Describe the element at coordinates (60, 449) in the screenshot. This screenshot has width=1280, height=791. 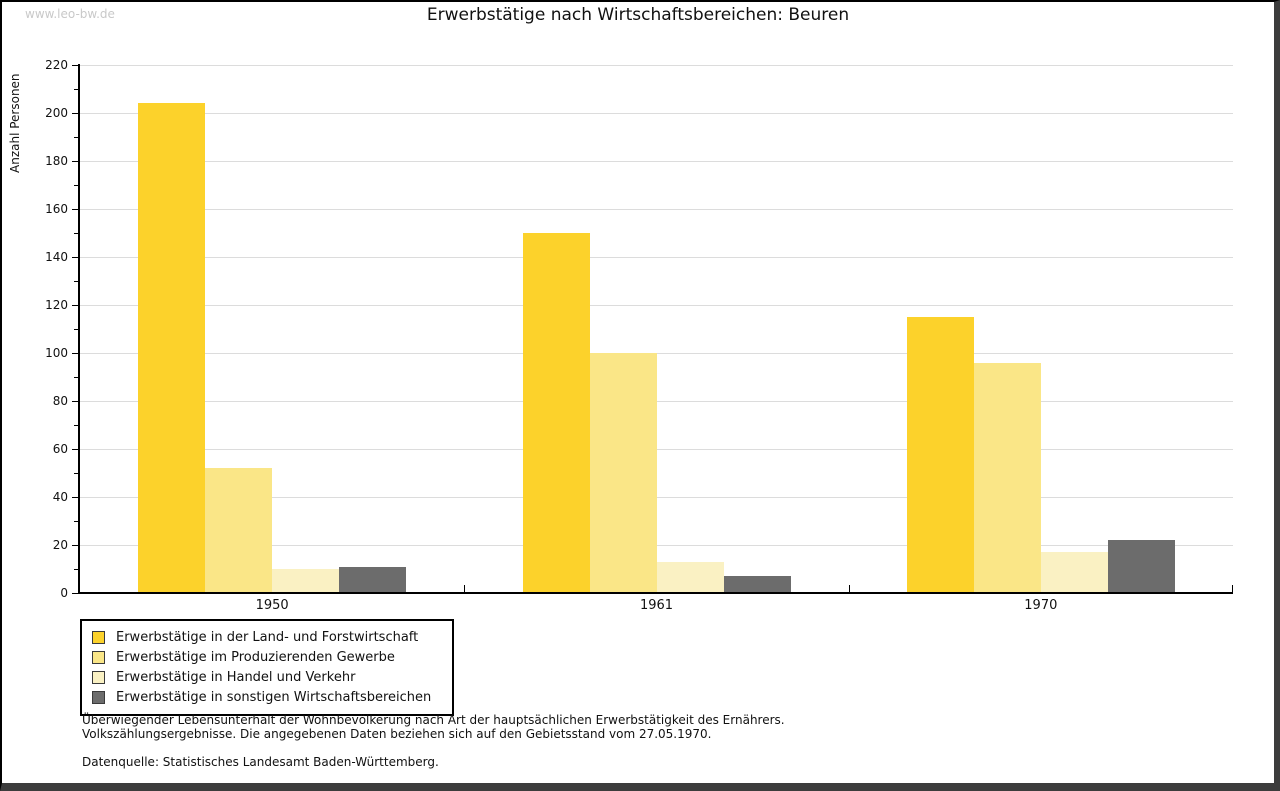
I see `y-tick-label: 60` at that location.